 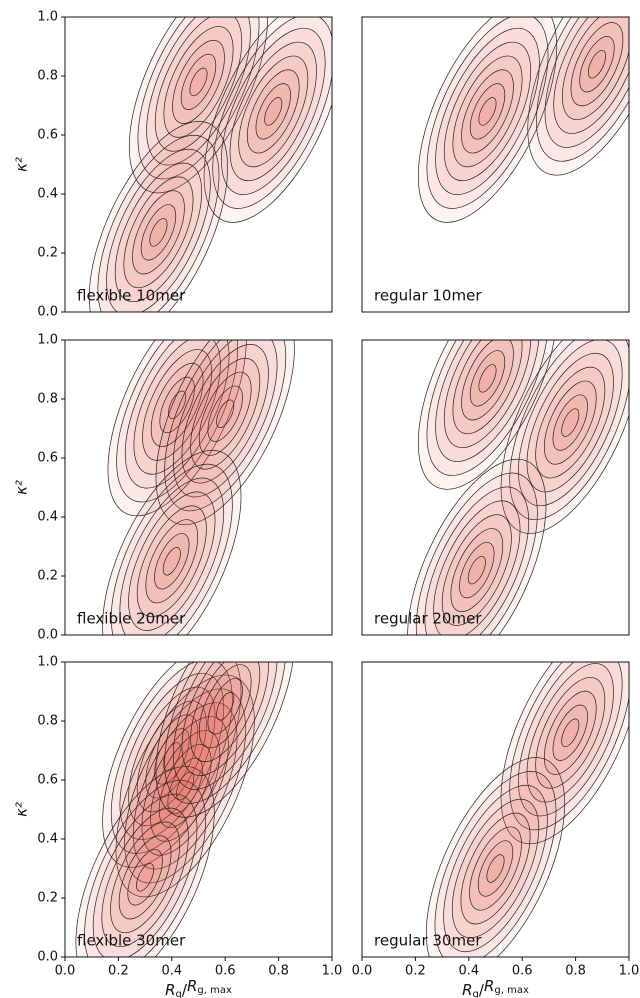 I want to click on x-axis-label-part: /, so click(x=482, y=989).